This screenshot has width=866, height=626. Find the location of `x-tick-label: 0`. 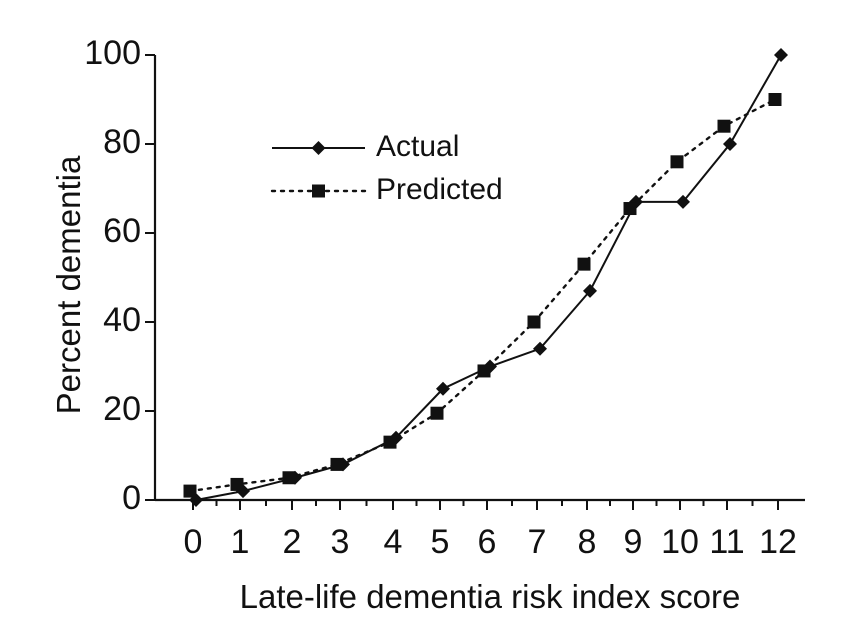

x-tick-label: 0 is located at coordinates (193, 542).